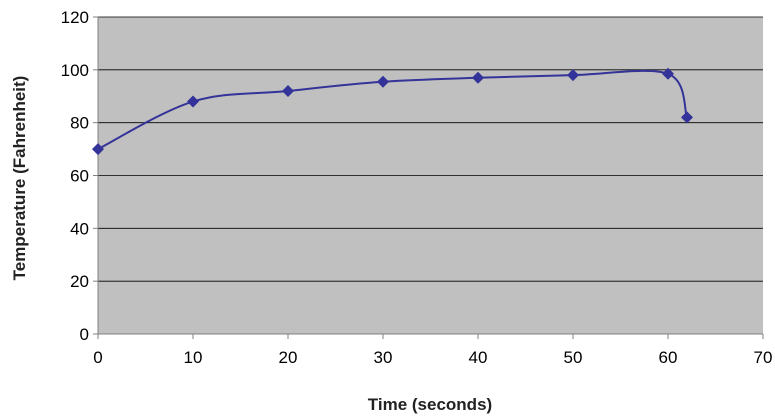 Image resolution: width=775 pixels, height=420 pixels. I want to click on y-tick-label-1: 20, so click(79, 281).